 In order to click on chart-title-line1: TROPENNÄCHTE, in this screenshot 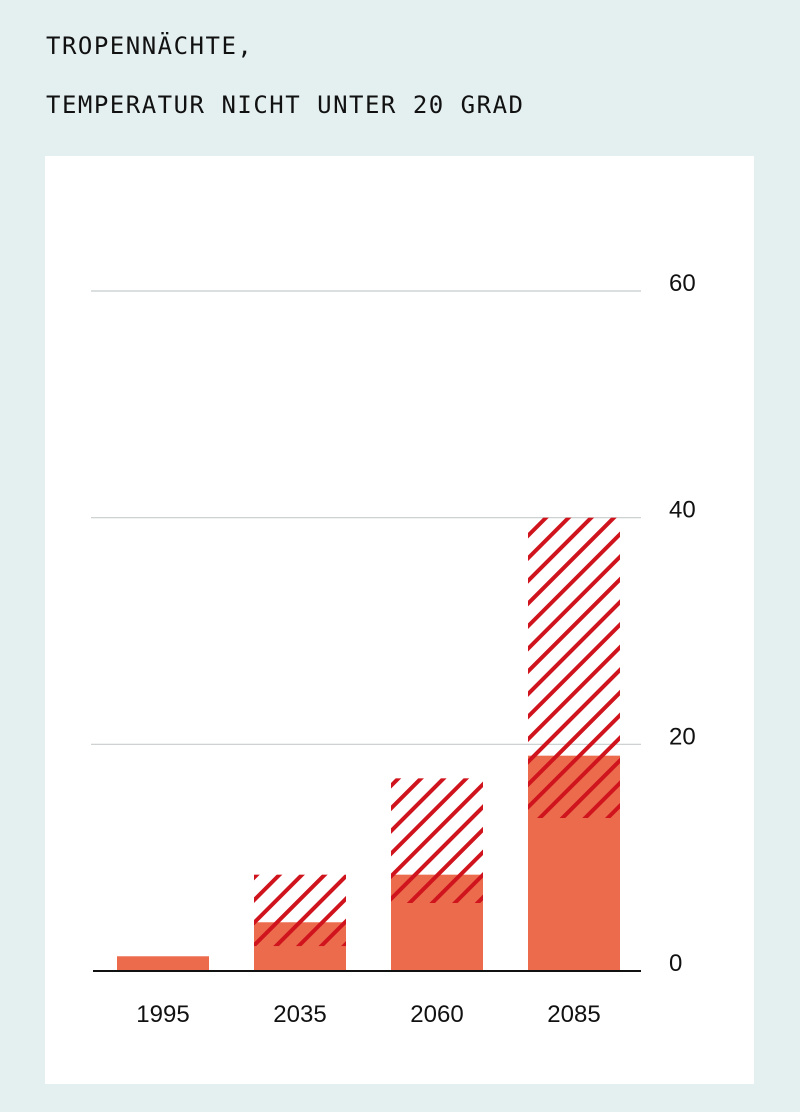, I will do `click(150, 46)`.